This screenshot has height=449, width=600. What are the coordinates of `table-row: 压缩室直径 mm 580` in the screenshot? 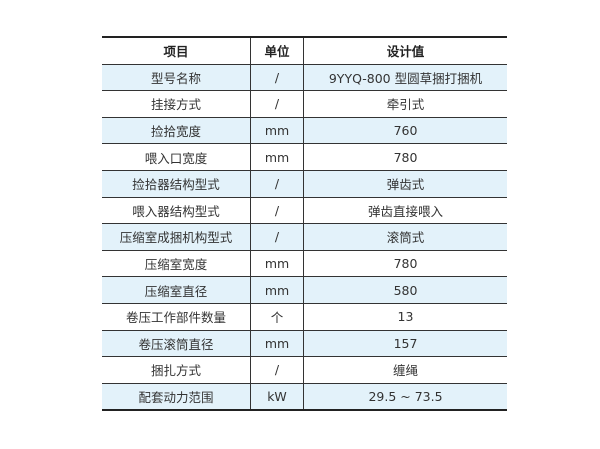 It's located at (304, 290).